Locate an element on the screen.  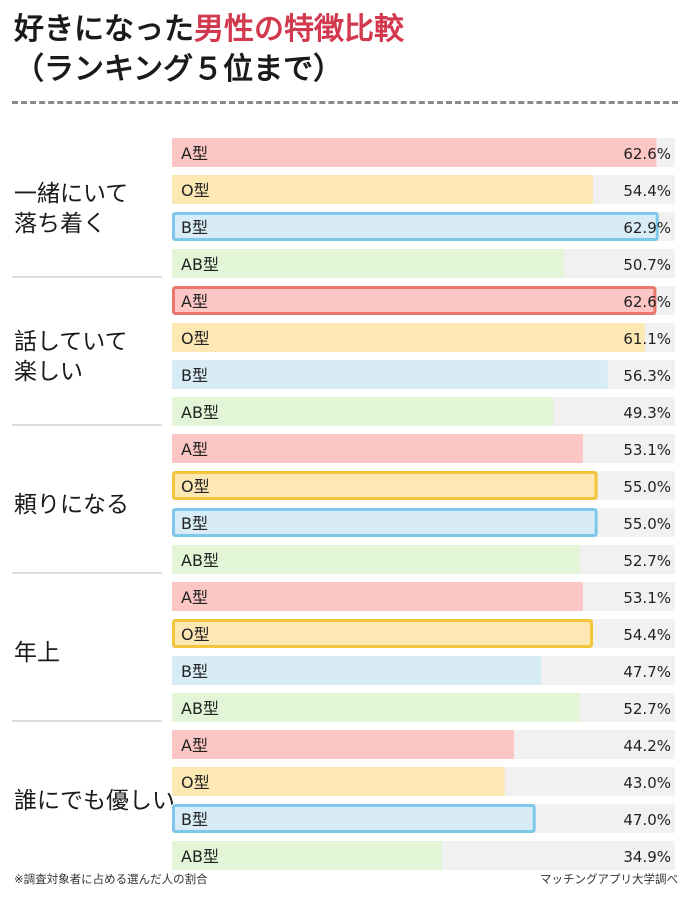
category-label: 誰にでも優しい is located at coordinates (94, 801).